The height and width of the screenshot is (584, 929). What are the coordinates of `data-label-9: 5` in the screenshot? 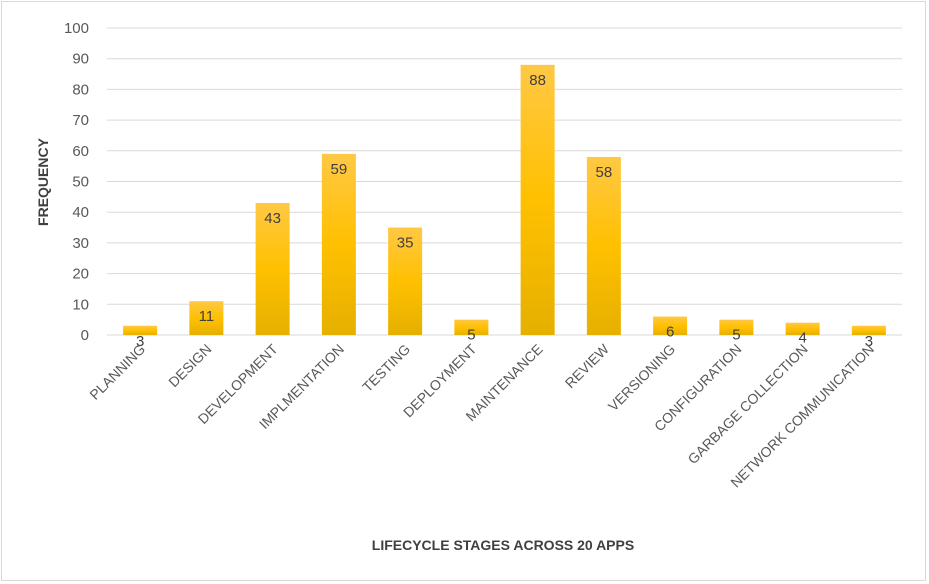 It's located at (736, 335).